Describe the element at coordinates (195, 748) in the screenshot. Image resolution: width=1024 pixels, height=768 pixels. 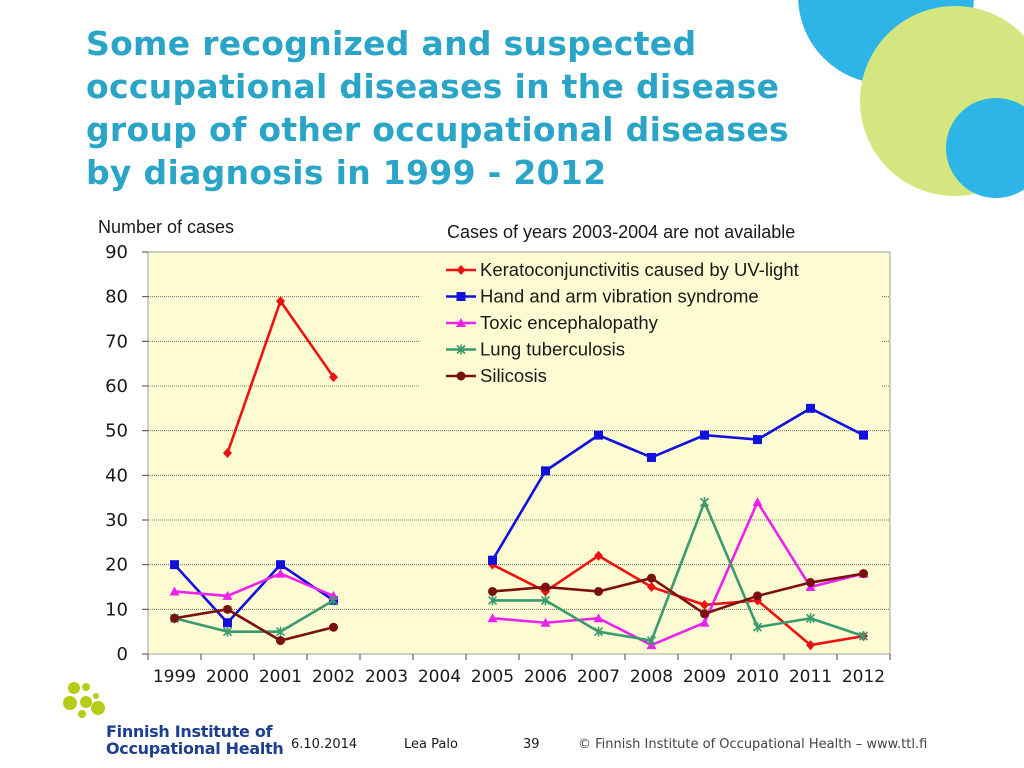
I see `logo-line-2: Occupational Health` at that location.